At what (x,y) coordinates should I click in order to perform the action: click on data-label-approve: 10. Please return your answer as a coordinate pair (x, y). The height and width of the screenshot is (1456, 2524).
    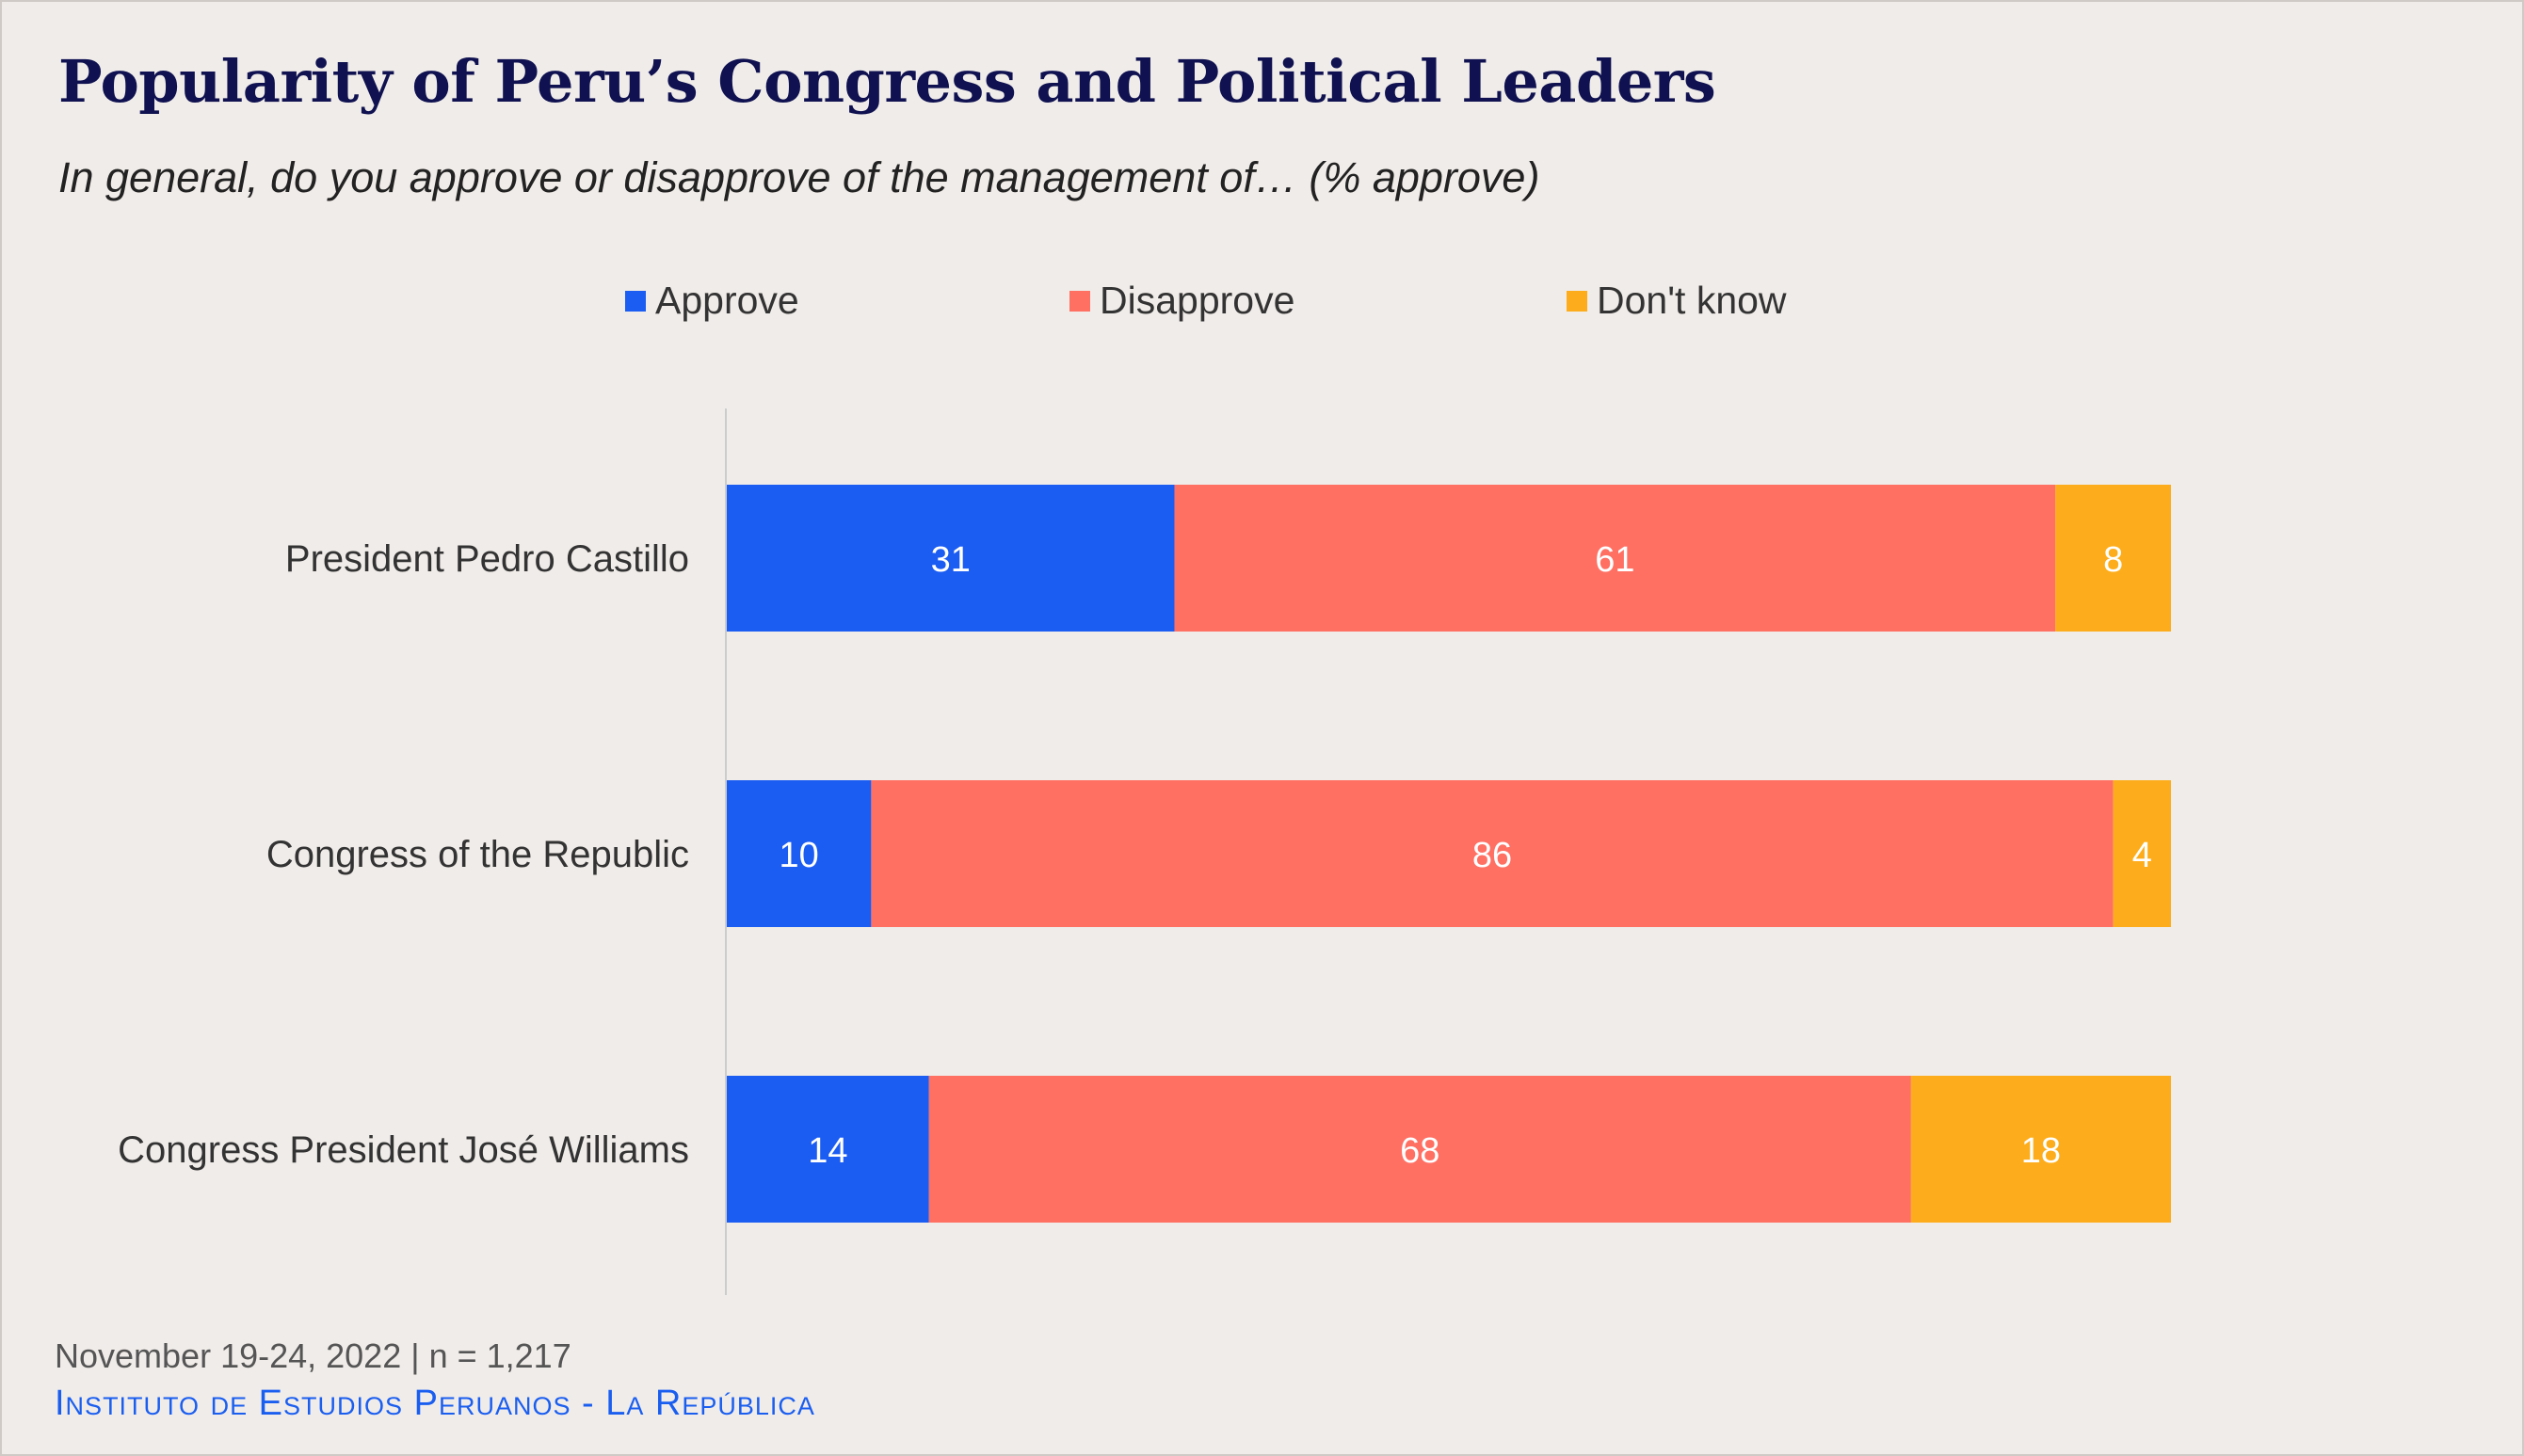
    Looking at the image, I should click on (800, 855).